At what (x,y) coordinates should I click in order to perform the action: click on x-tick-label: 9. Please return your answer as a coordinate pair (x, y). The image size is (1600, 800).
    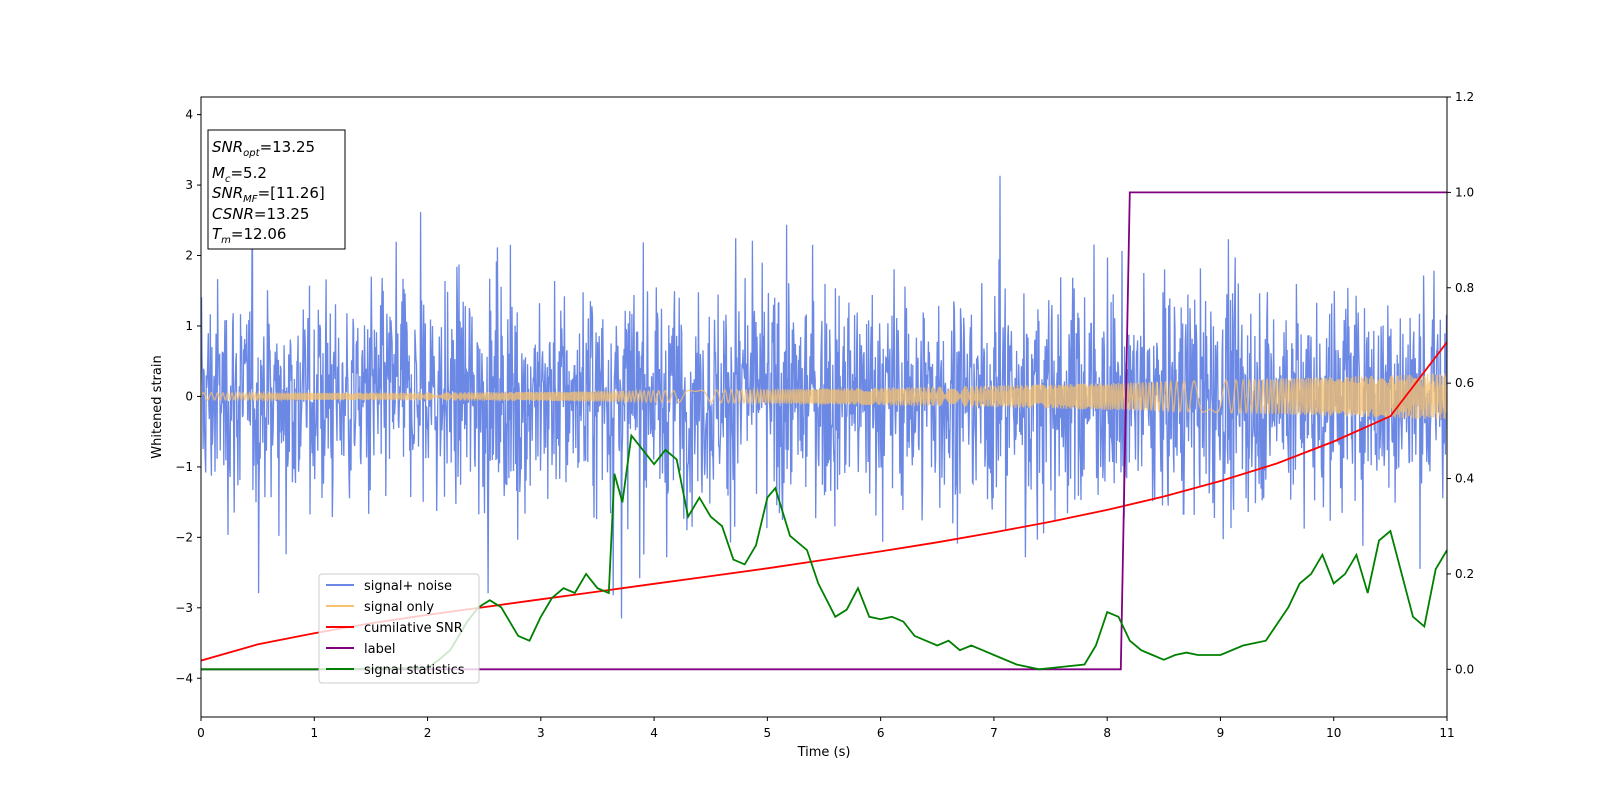
    Looking at the image, I should click on (1221, 733).